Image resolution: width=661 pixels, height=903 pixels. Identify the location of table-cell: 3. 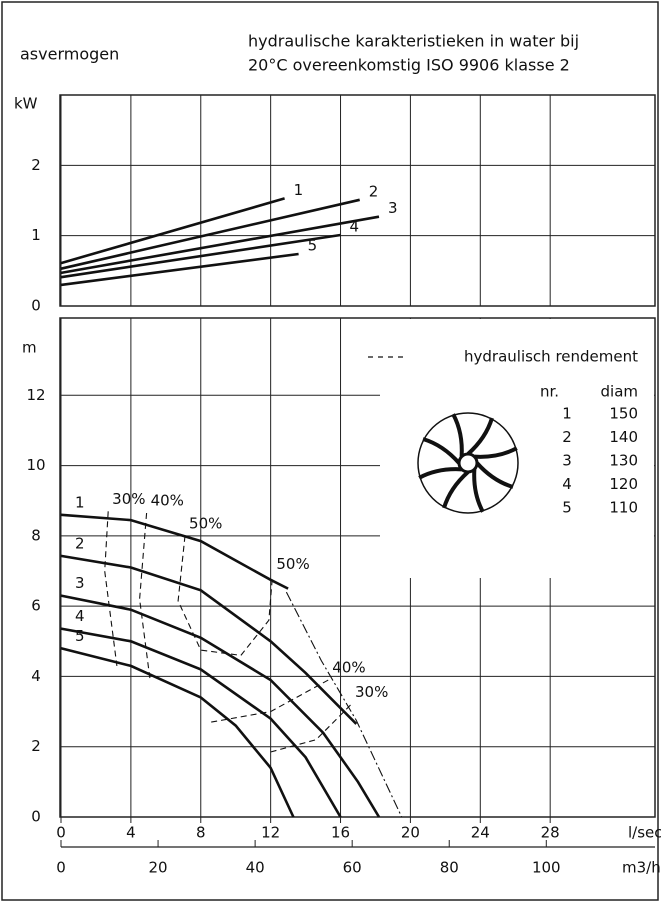
(567, 461).